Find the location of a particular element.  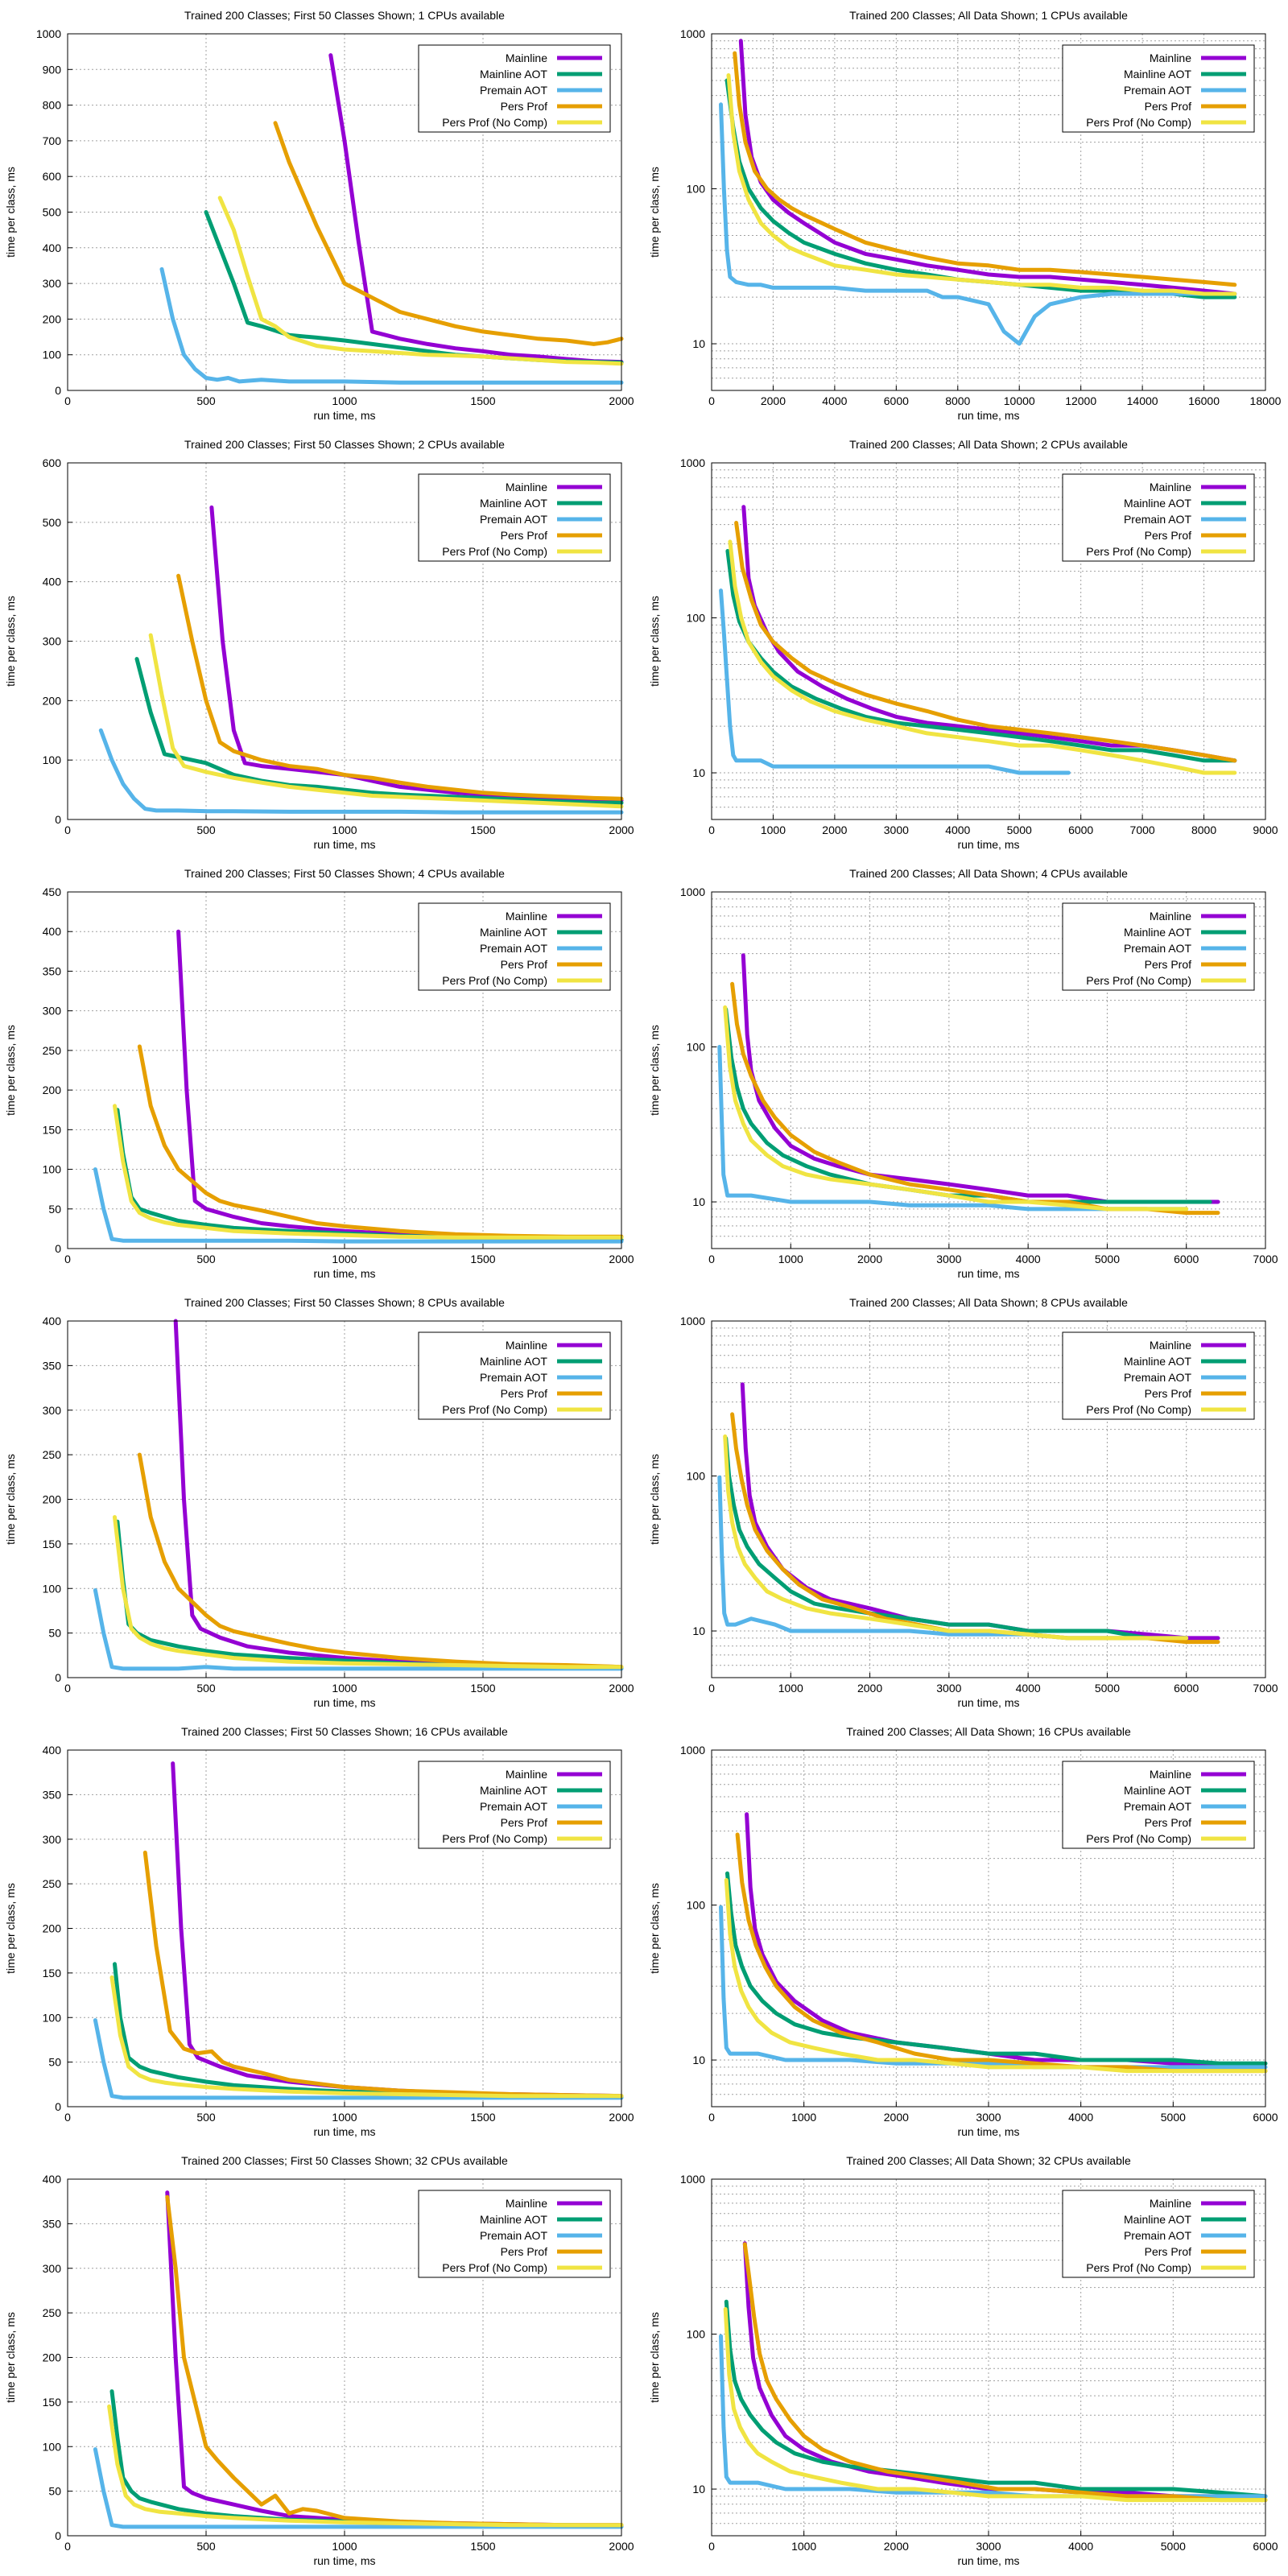

x-tick-label: 10000 is located at coordinates (1019, 400).